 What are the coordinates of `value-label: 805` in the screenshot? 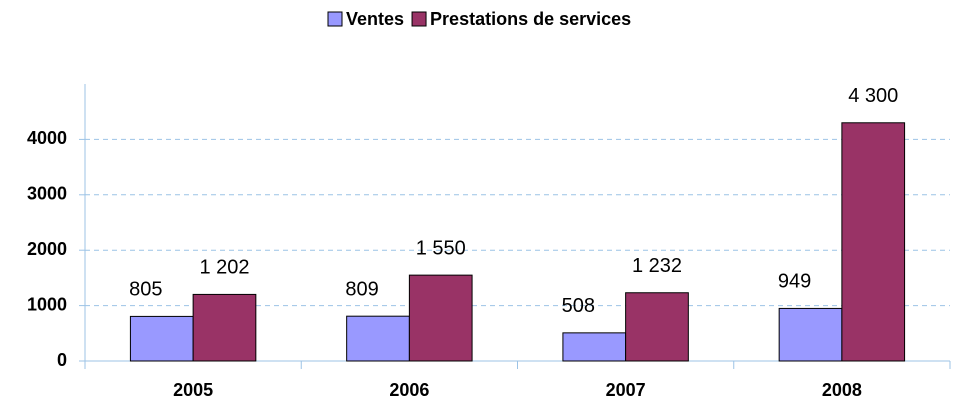 It's located at (145, 290).